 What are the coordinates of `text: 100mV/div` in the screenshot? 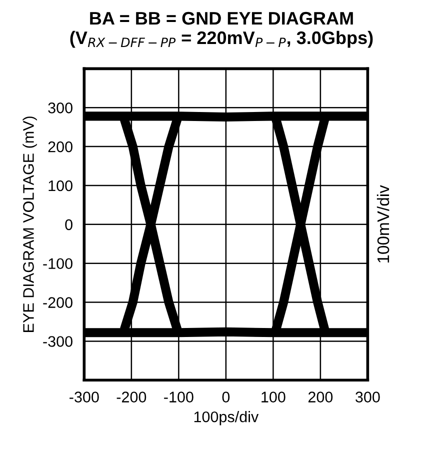 It's located at (383, 224).